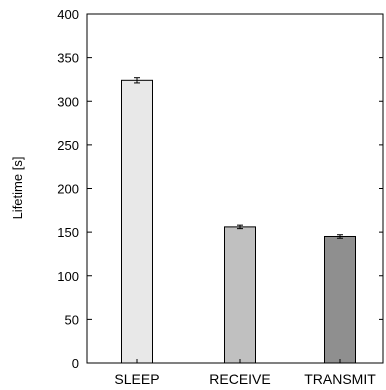 The height and width of the screenshot is (390, 386). What do you see at coordinates (68, 145) in the screenshot?
I see `y-tick-label: 250` at bounding box center [68, 145].